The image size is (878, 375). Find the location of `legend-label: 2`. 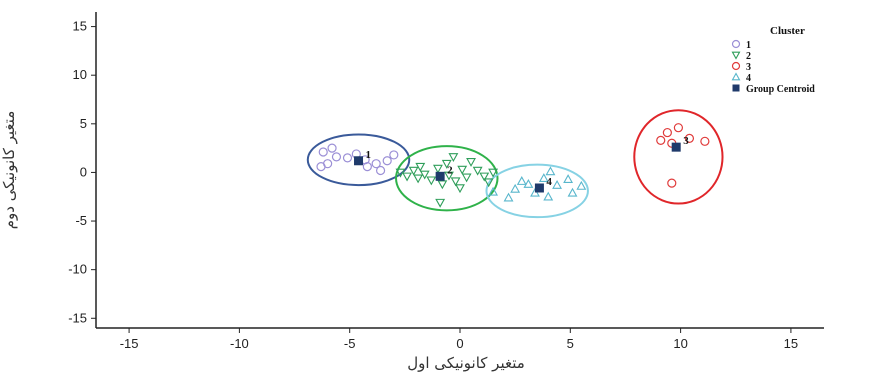

legend-label: 2 is located at coordinates (748, 56).